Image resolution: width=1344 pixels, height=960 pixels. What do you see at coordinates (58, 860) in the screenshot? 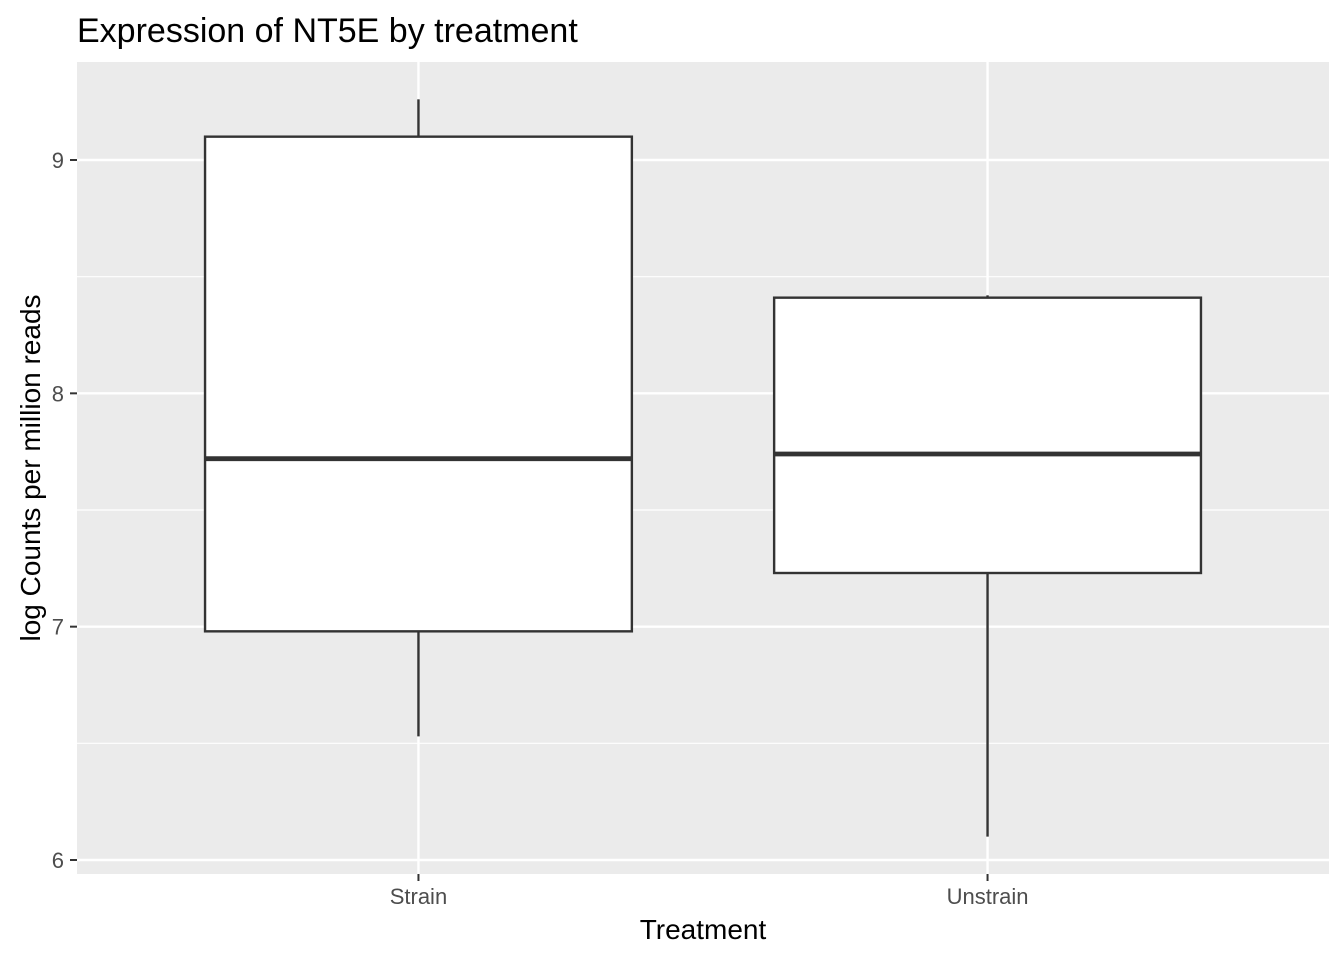
I see `y-tick-label: 6` at bounding box center [58, 860].